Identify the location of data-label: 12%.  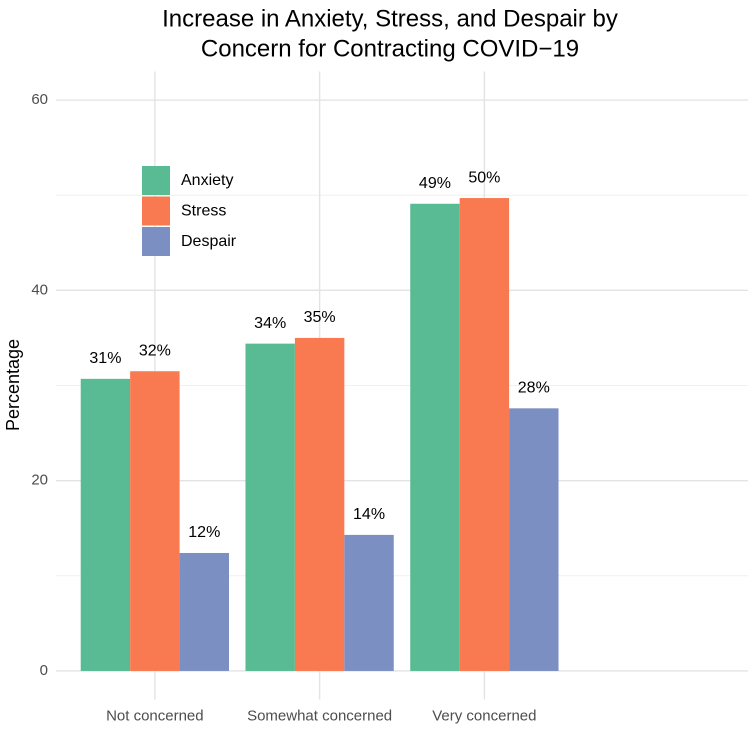
(204, 532).